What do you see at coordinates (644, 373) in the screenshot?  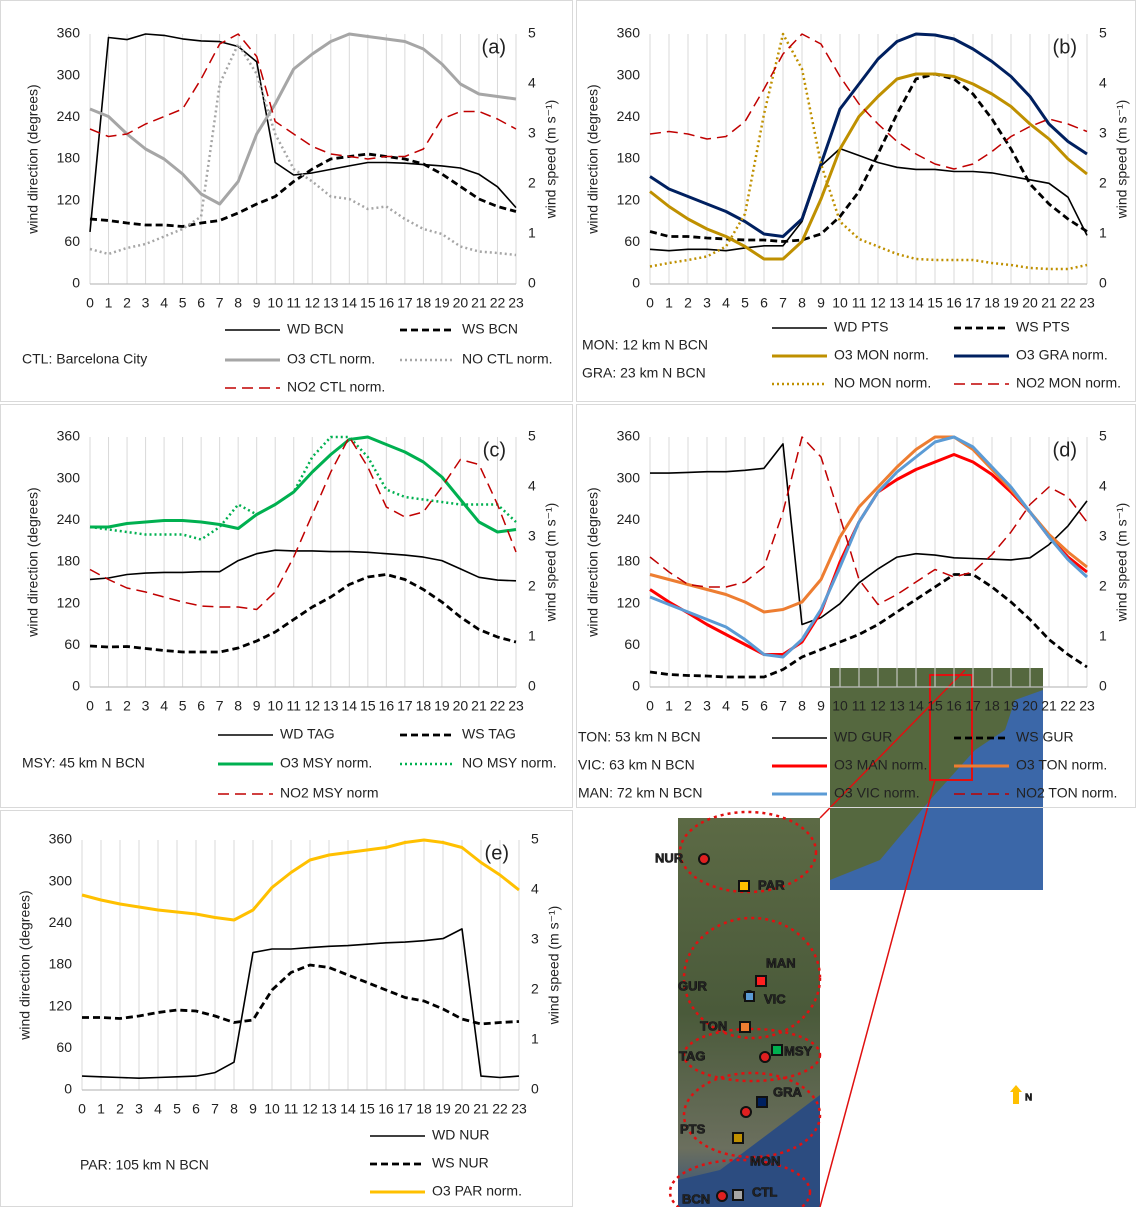 I see `annotation: GRA: 23 km N BCN` at bounding box center [644, 373].